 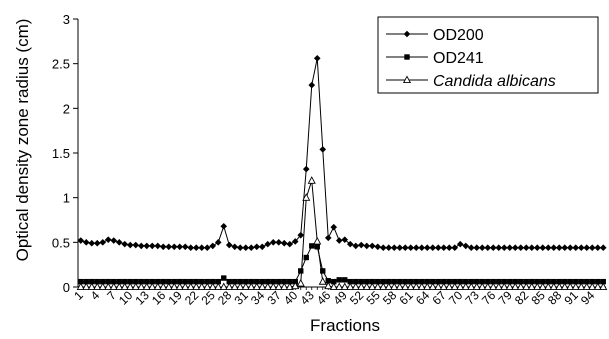 What do you see at coordinates (61, 242) in the screenshot?
I see `y-tick-label: 0.5` at bounding box center [61, 242].